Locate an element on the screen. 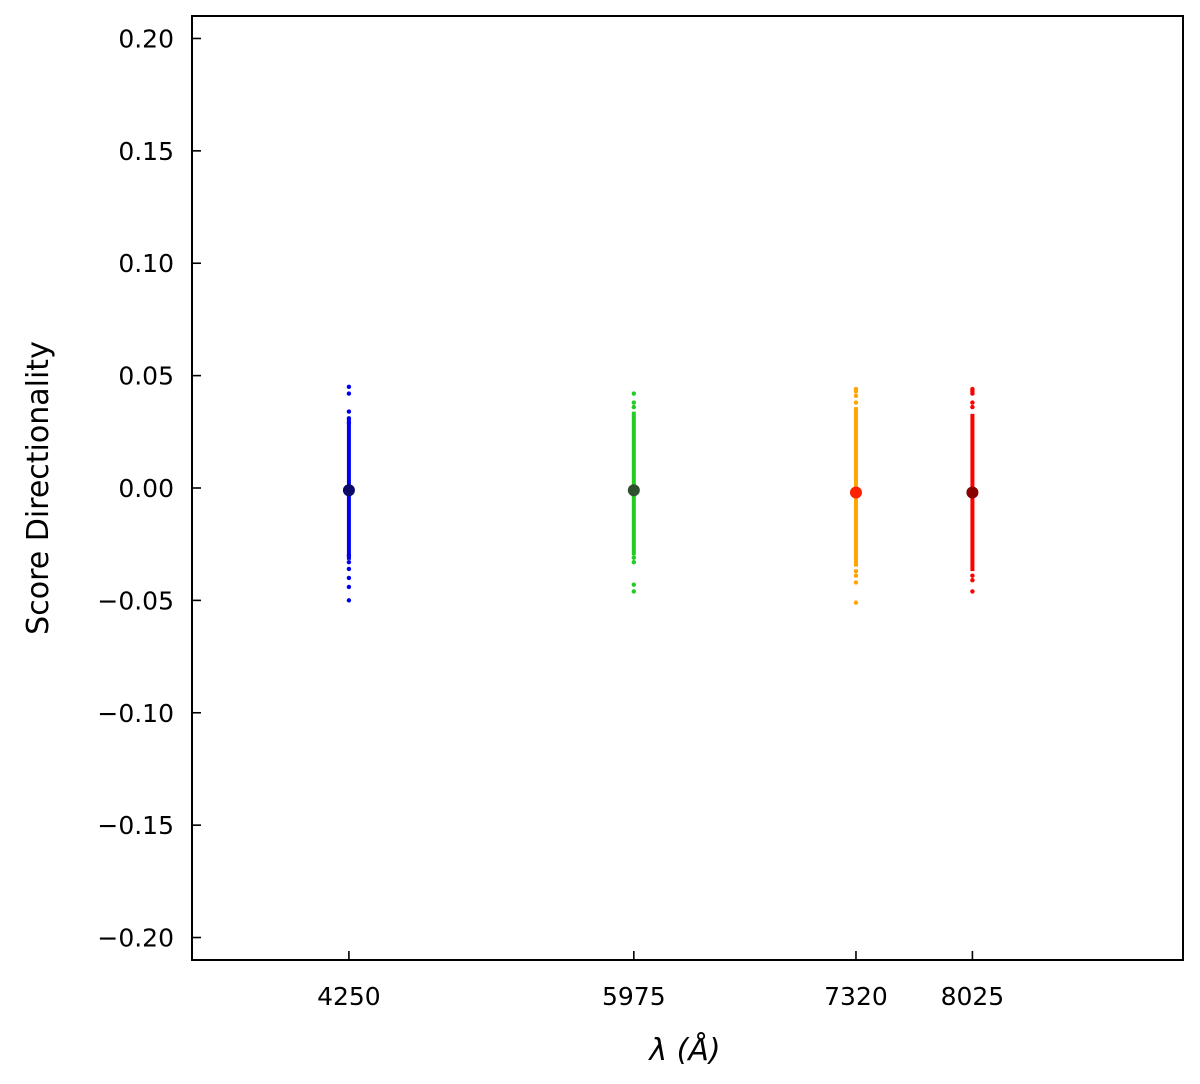 This screenshot has height=1084, width=1200. y-tick-label: −0.20 is located at coordinates (135, 938).